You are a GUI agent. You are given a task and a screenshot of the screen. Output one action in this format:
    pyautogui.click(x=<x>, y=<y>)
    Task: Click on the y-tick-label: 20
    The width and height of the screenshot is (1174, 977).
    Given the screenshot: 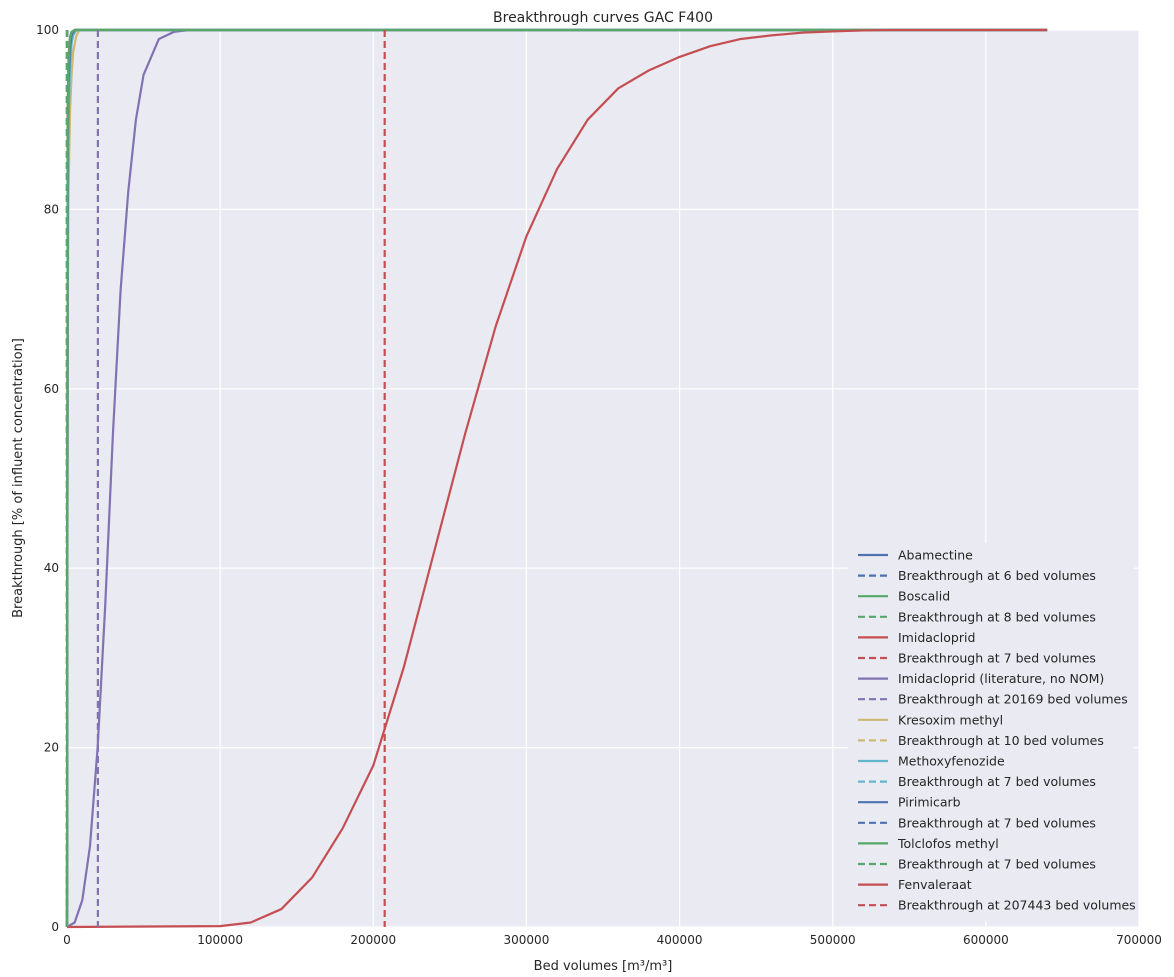 What is the action you would take?
    pyautogui.click(x=51, y=748)
    